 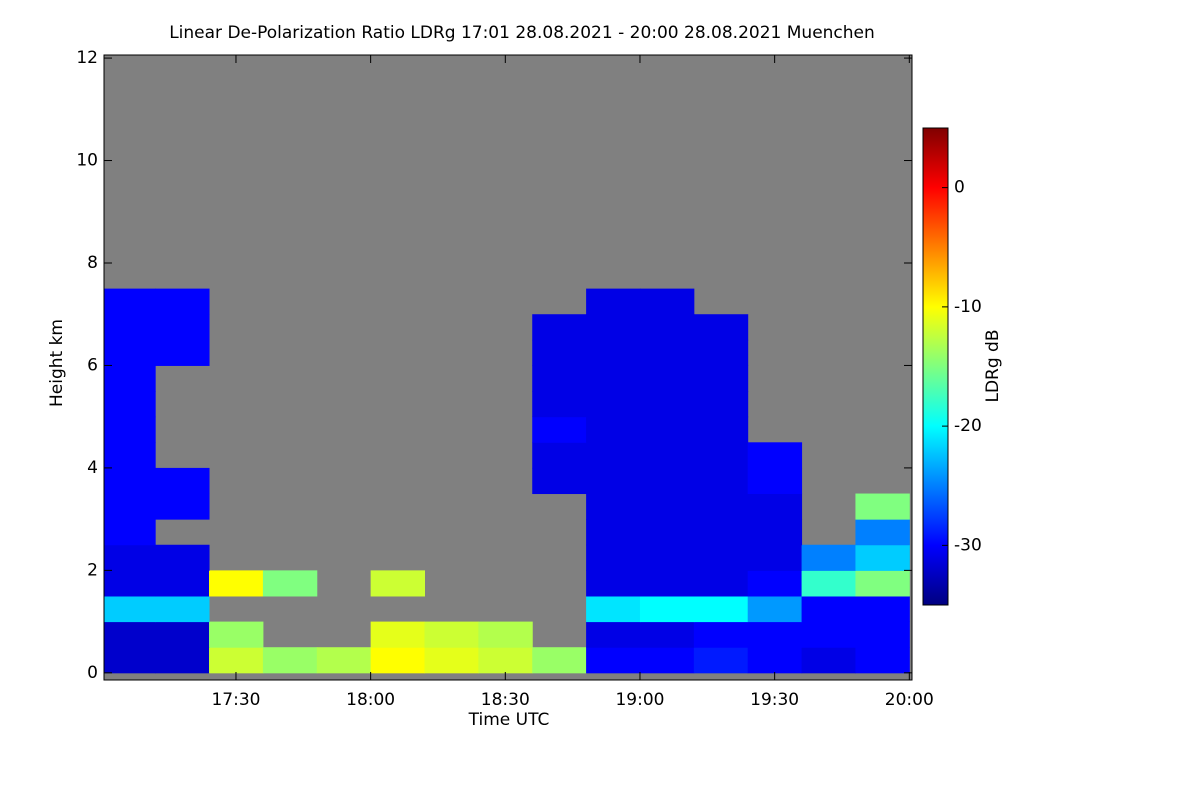 What do you see at coordinates (935, 366) in the screenshot?
I see `colorbar` at bounding box center [935, 366].